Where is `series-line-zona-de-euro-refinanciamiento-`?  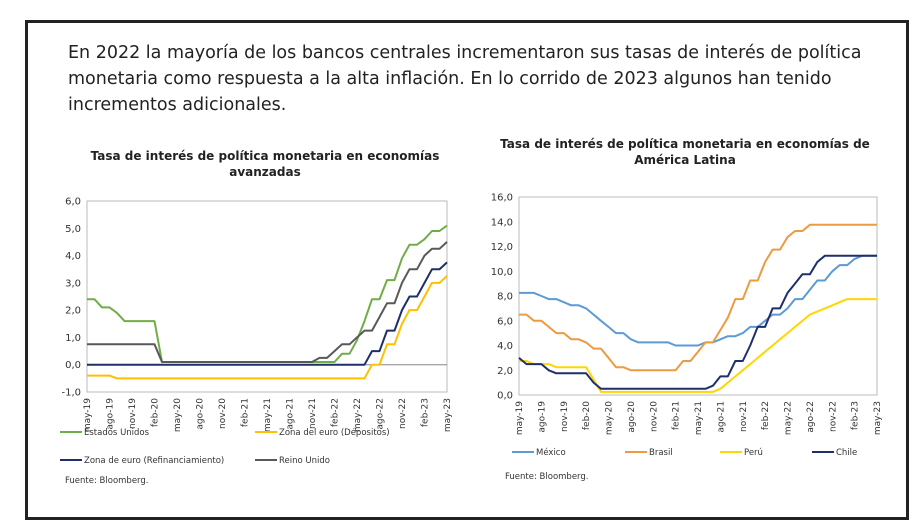
series-line-zona-de-euro-refinanciamiento- is located at coordinates (267, 313).